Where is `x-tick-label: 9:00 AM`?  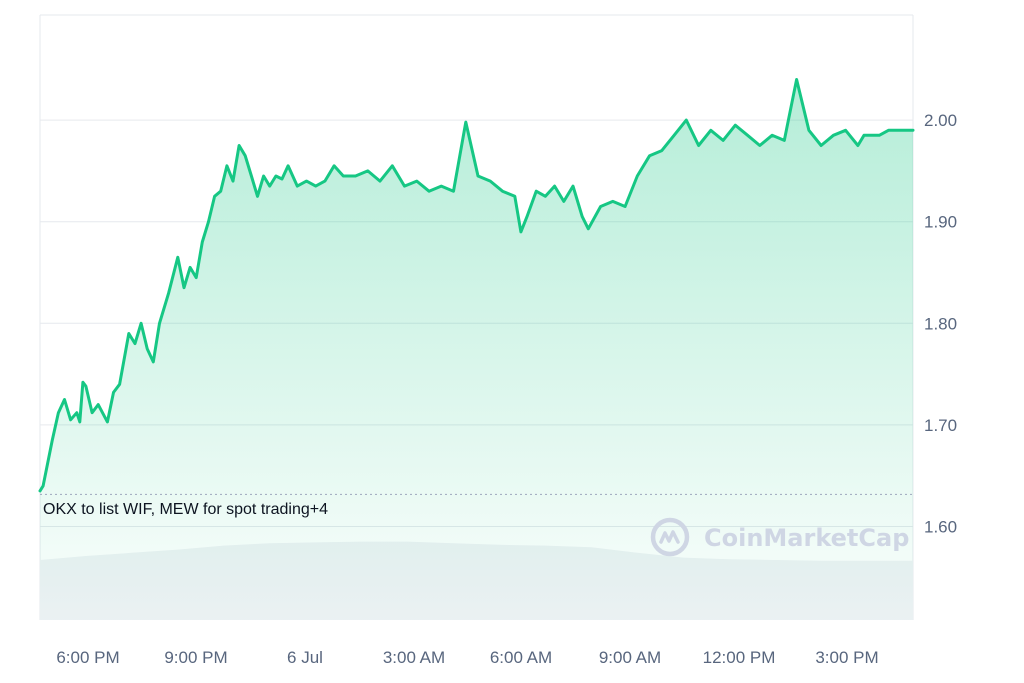
x-tick-label: 9:00 AM is located at coordinates (630, 657).